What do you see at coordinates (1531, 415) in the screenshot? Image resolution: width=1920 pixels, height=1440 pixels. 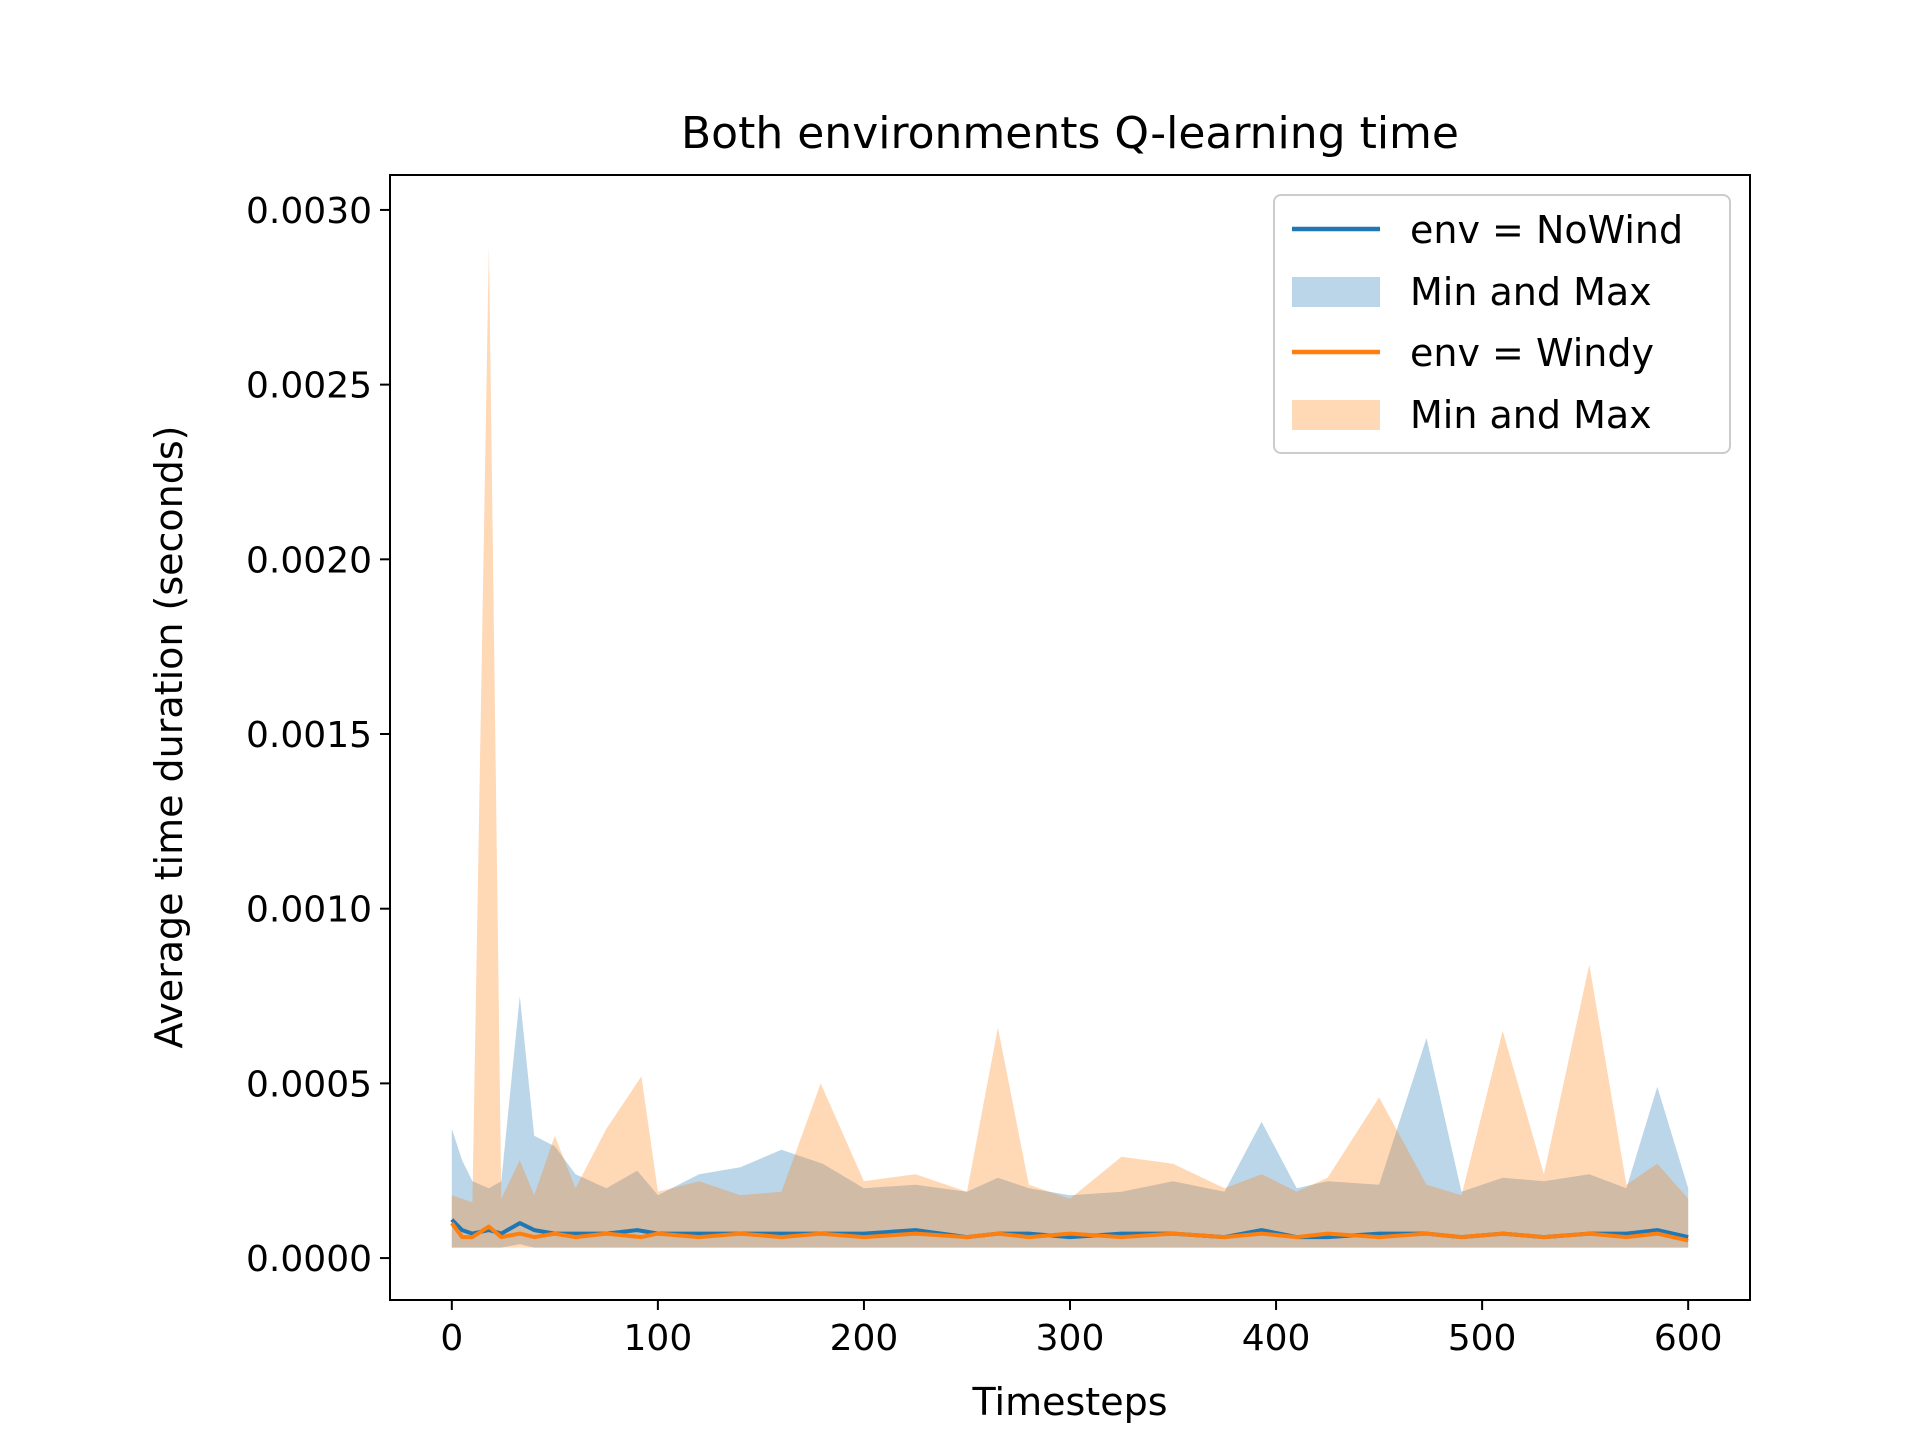 I see `legend-label-windy-band: Min and Max` at bounding box center [1531, 415].